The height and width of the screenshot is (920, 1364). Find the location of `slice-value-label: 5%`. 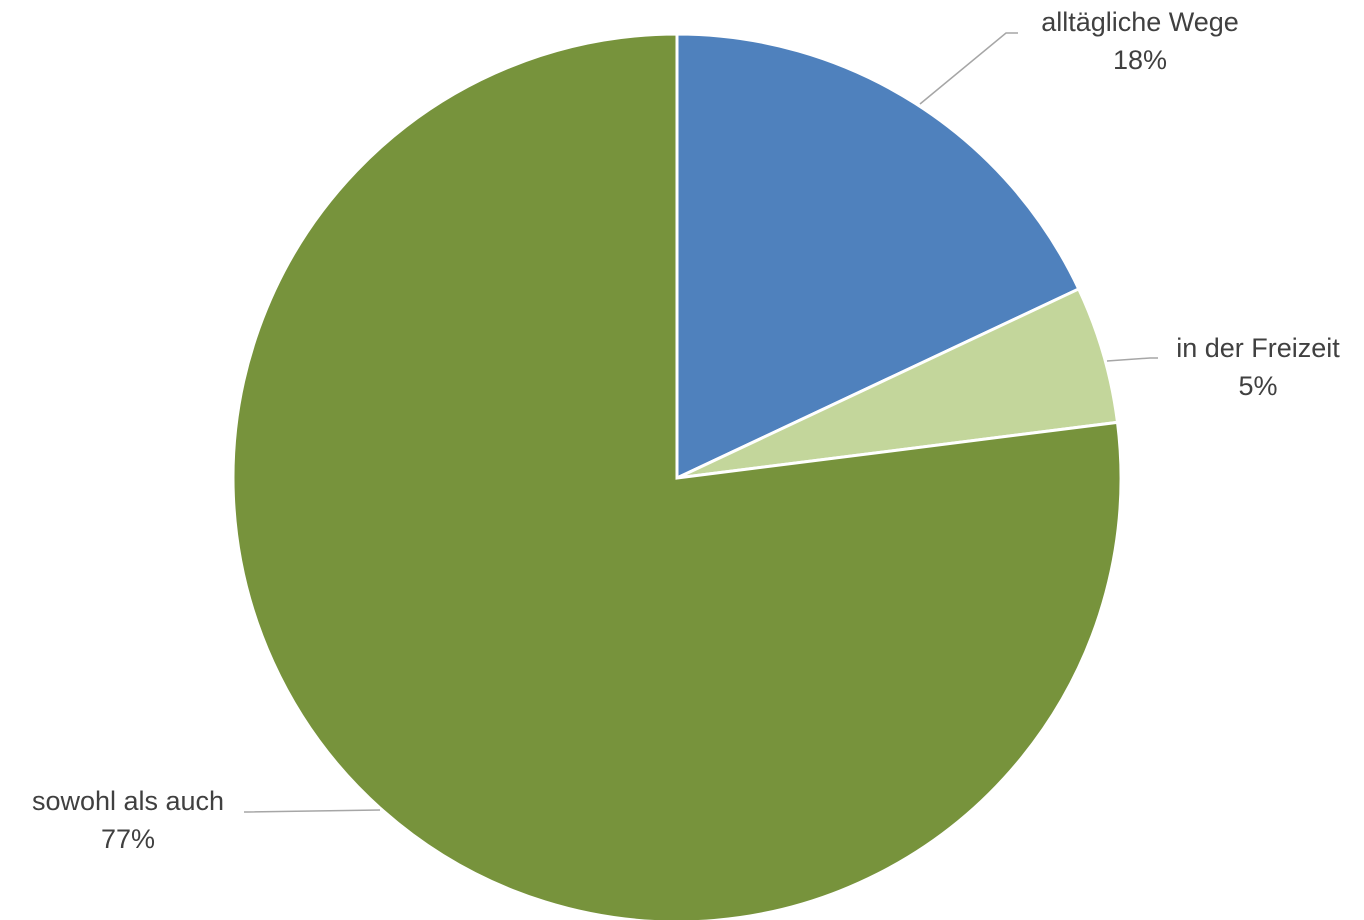

slice-value-label: 5% is located at coordinates (1257, 386).